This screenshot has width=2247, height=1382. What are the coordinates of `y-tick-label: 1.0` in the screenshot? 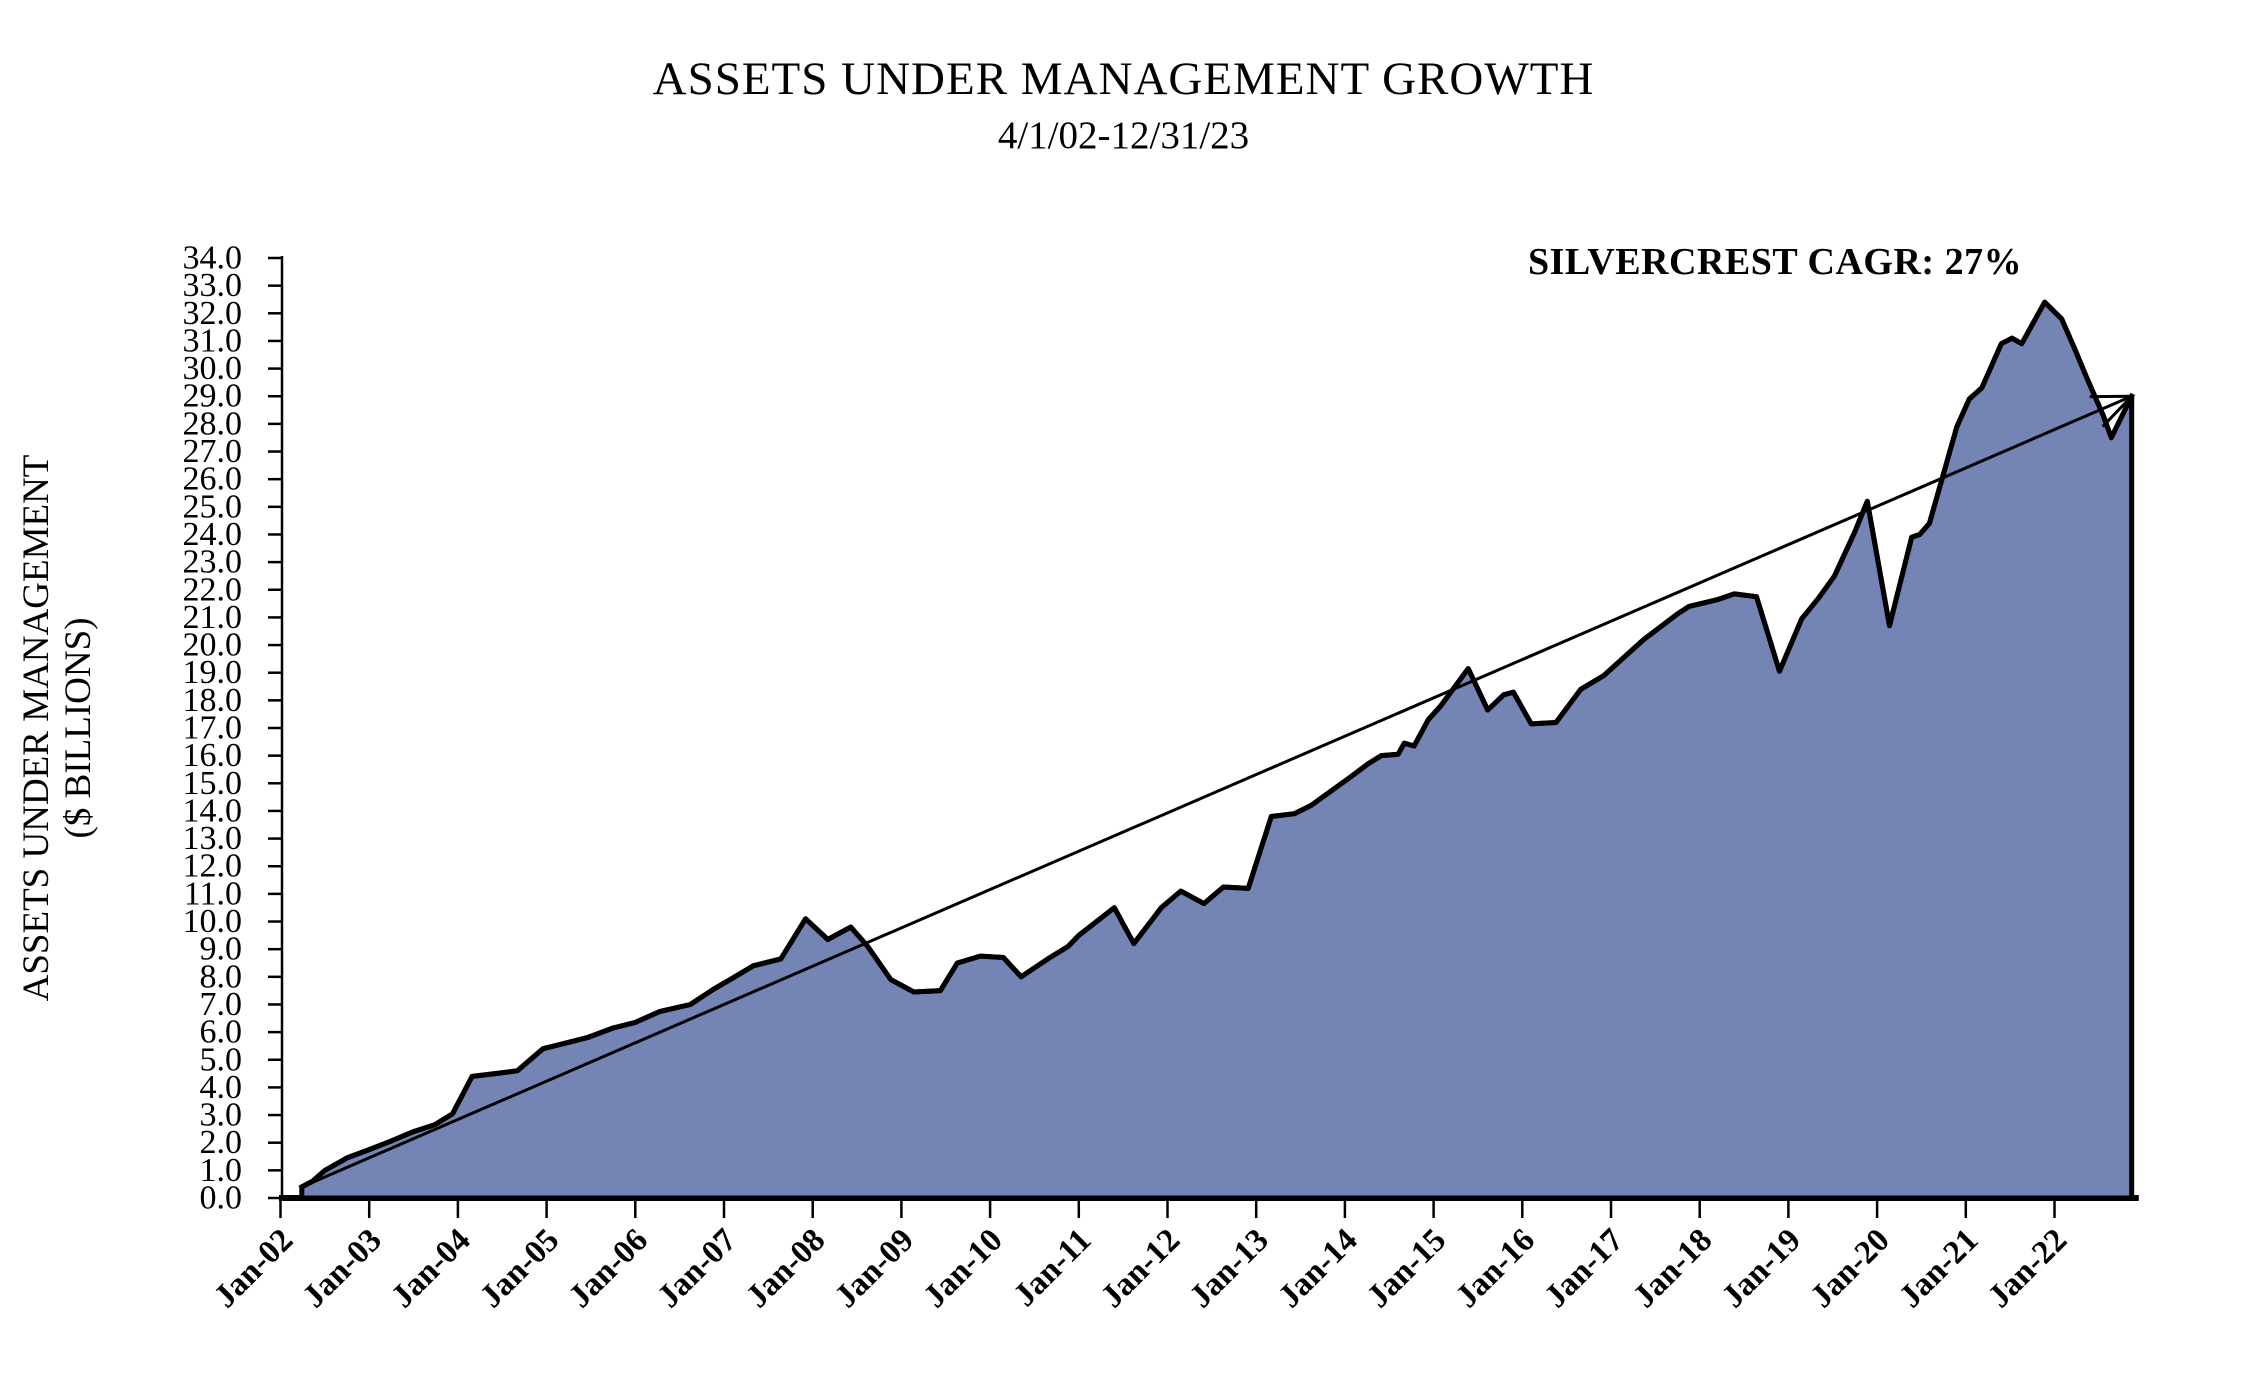 It's located at (221, 1170).